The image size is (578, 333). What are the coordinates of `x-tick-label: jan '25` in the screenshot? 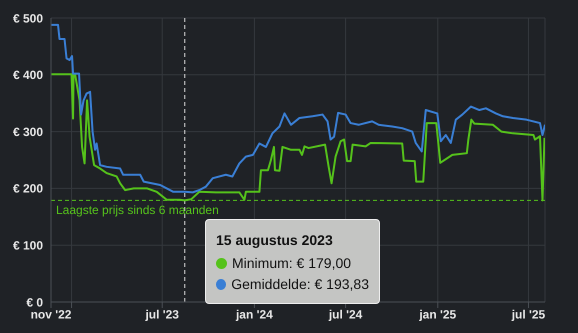 It's located at (437, 315).